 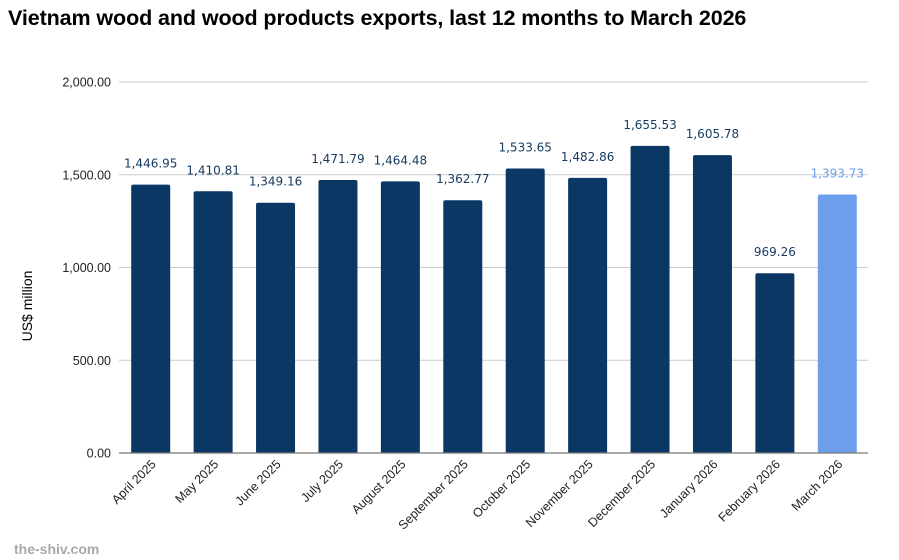 What do you see at coordinates (86, 175) in the screenshot?
I see `y-tick-label: 1,500.00` at bounding box center [86, 175].